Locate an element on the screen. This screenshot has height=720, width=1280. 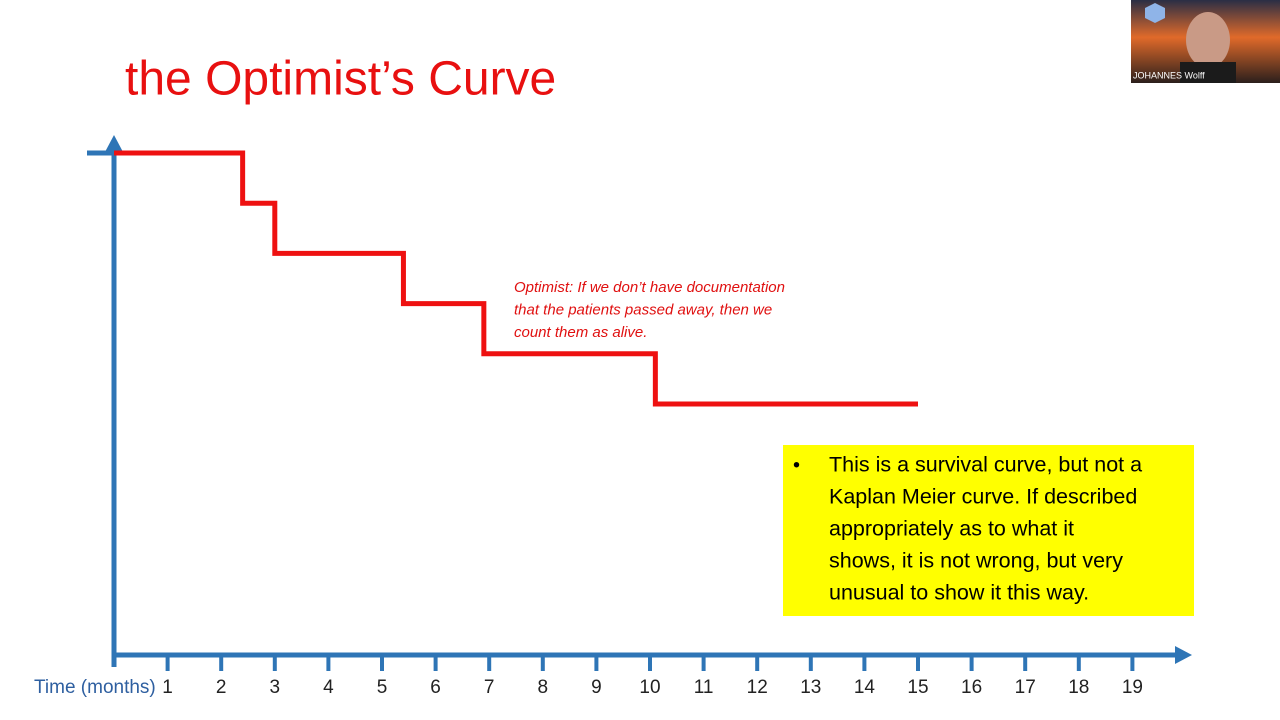
participant-name: JOHANNES Wolff is located at coordinates (1169, 75).